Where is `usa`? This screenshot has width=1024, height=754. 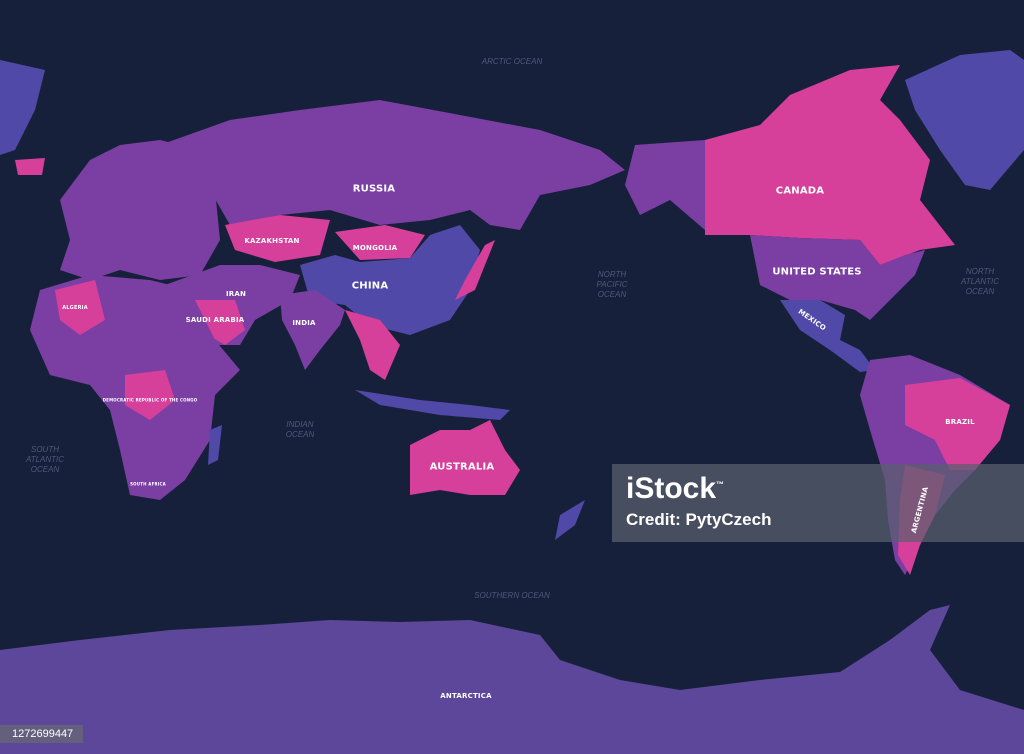 usa is located at coordinates (837, 277).